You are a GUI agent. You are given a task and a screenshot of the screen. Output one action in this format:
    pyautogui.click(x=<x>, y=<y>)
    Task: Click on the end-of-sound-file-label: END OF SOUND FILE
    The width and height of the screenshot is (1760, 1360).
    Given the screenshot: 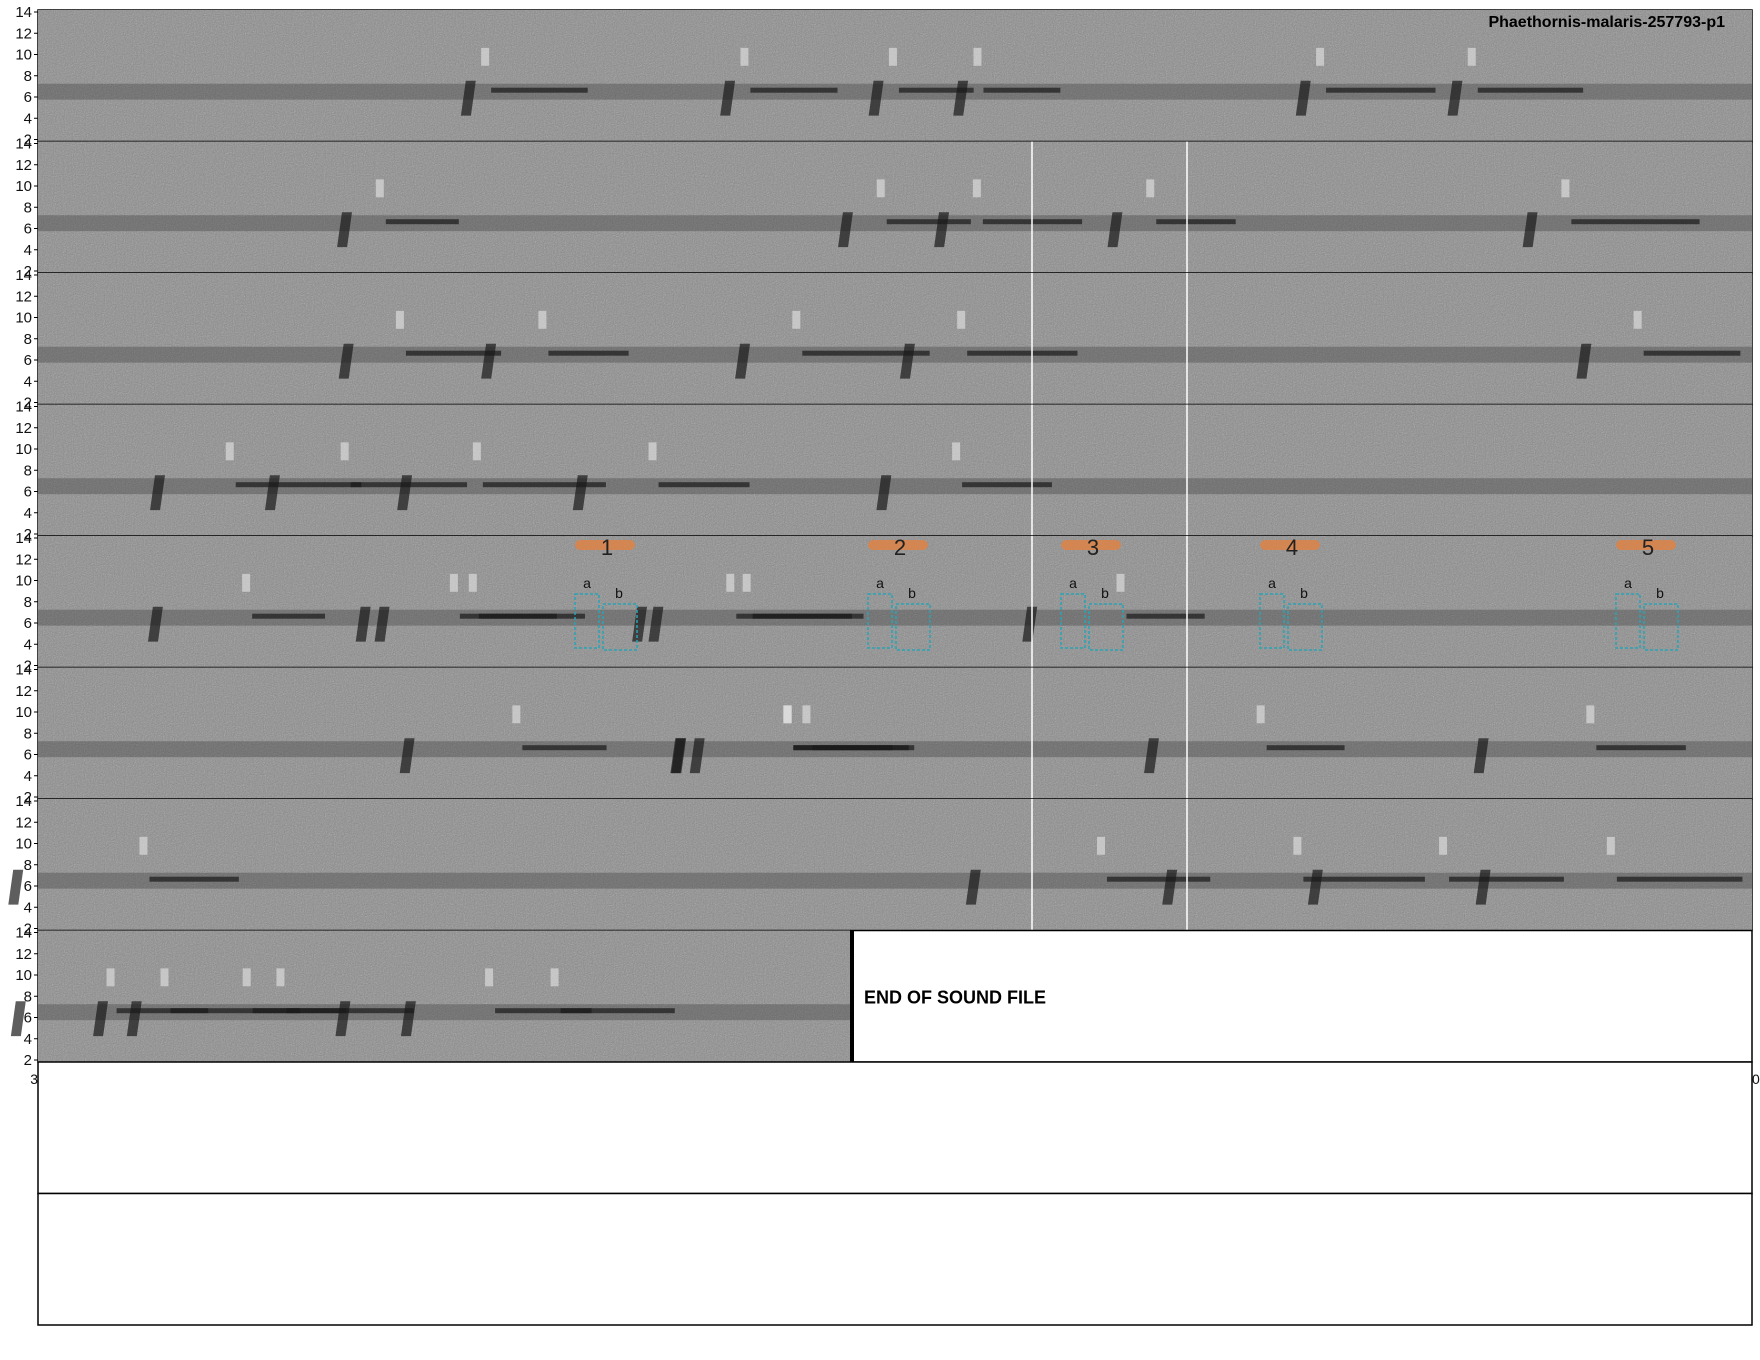 What is the action you would take?
    pyautogui.click(x=955, y=997)
    